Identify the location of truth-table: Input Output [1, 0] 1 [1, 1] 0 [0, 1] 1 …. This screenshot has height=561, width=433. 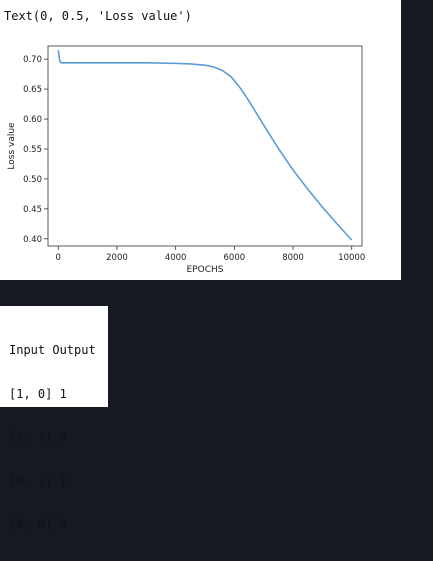
(52, 437).